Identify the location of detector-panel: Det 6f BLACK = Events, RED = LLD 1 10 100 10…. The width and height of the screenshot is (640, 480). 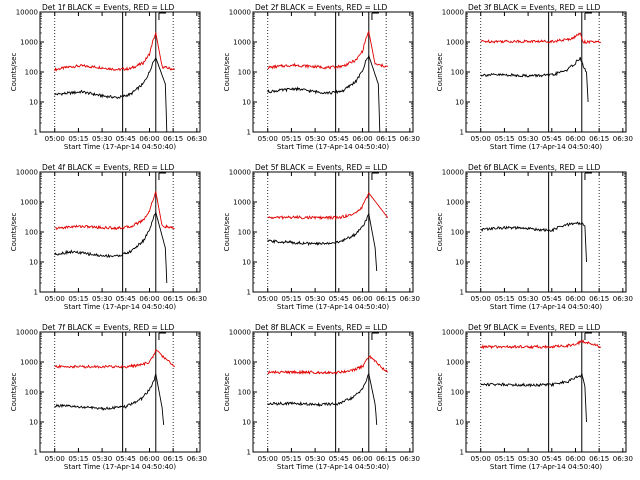
(534, 237).